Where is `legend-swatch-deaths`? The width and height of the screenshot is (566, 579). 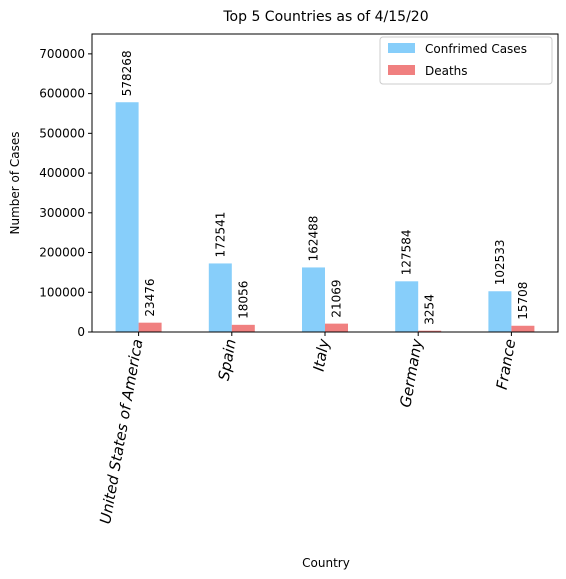
legend-swatch-deaths is located at coordinates (401, 70).